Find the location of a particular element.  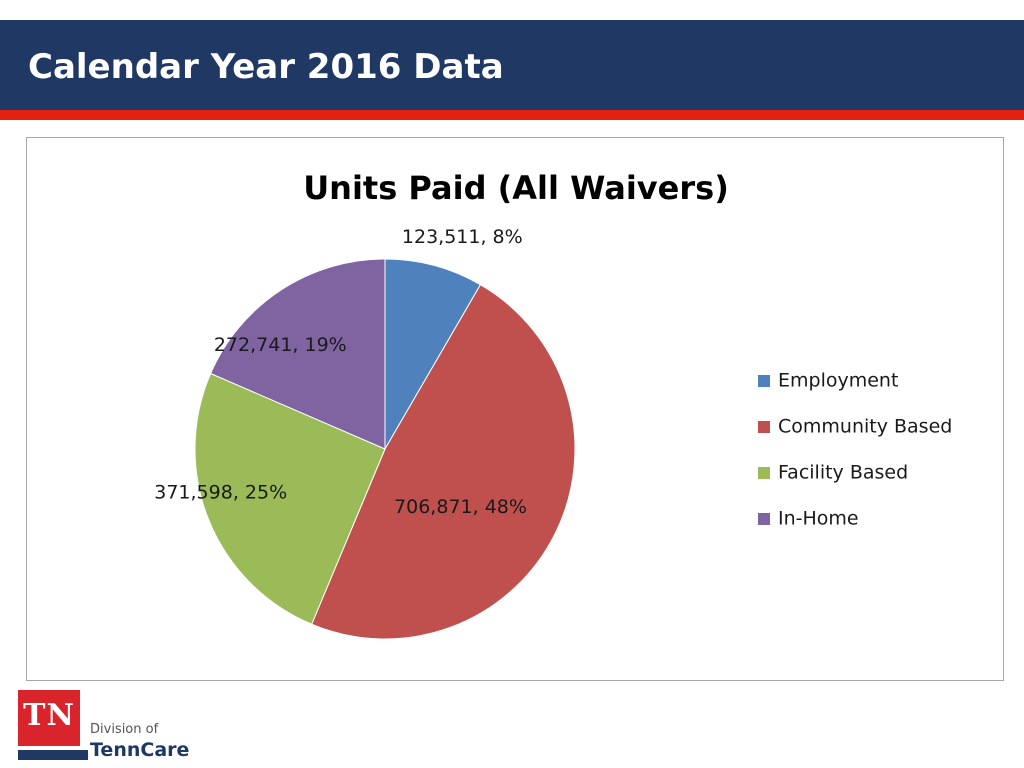

tenncare-logo: TN Division of TennCare is located at coordinates (118, 727).